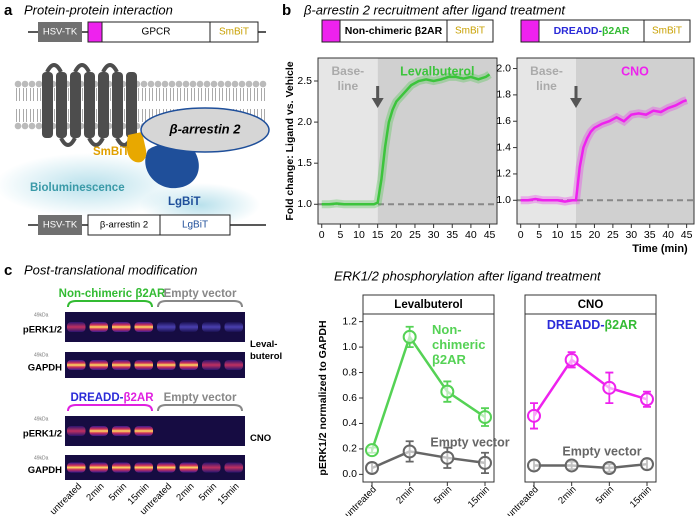  I want to click on series-label: Empty vector, so click(469, 442).